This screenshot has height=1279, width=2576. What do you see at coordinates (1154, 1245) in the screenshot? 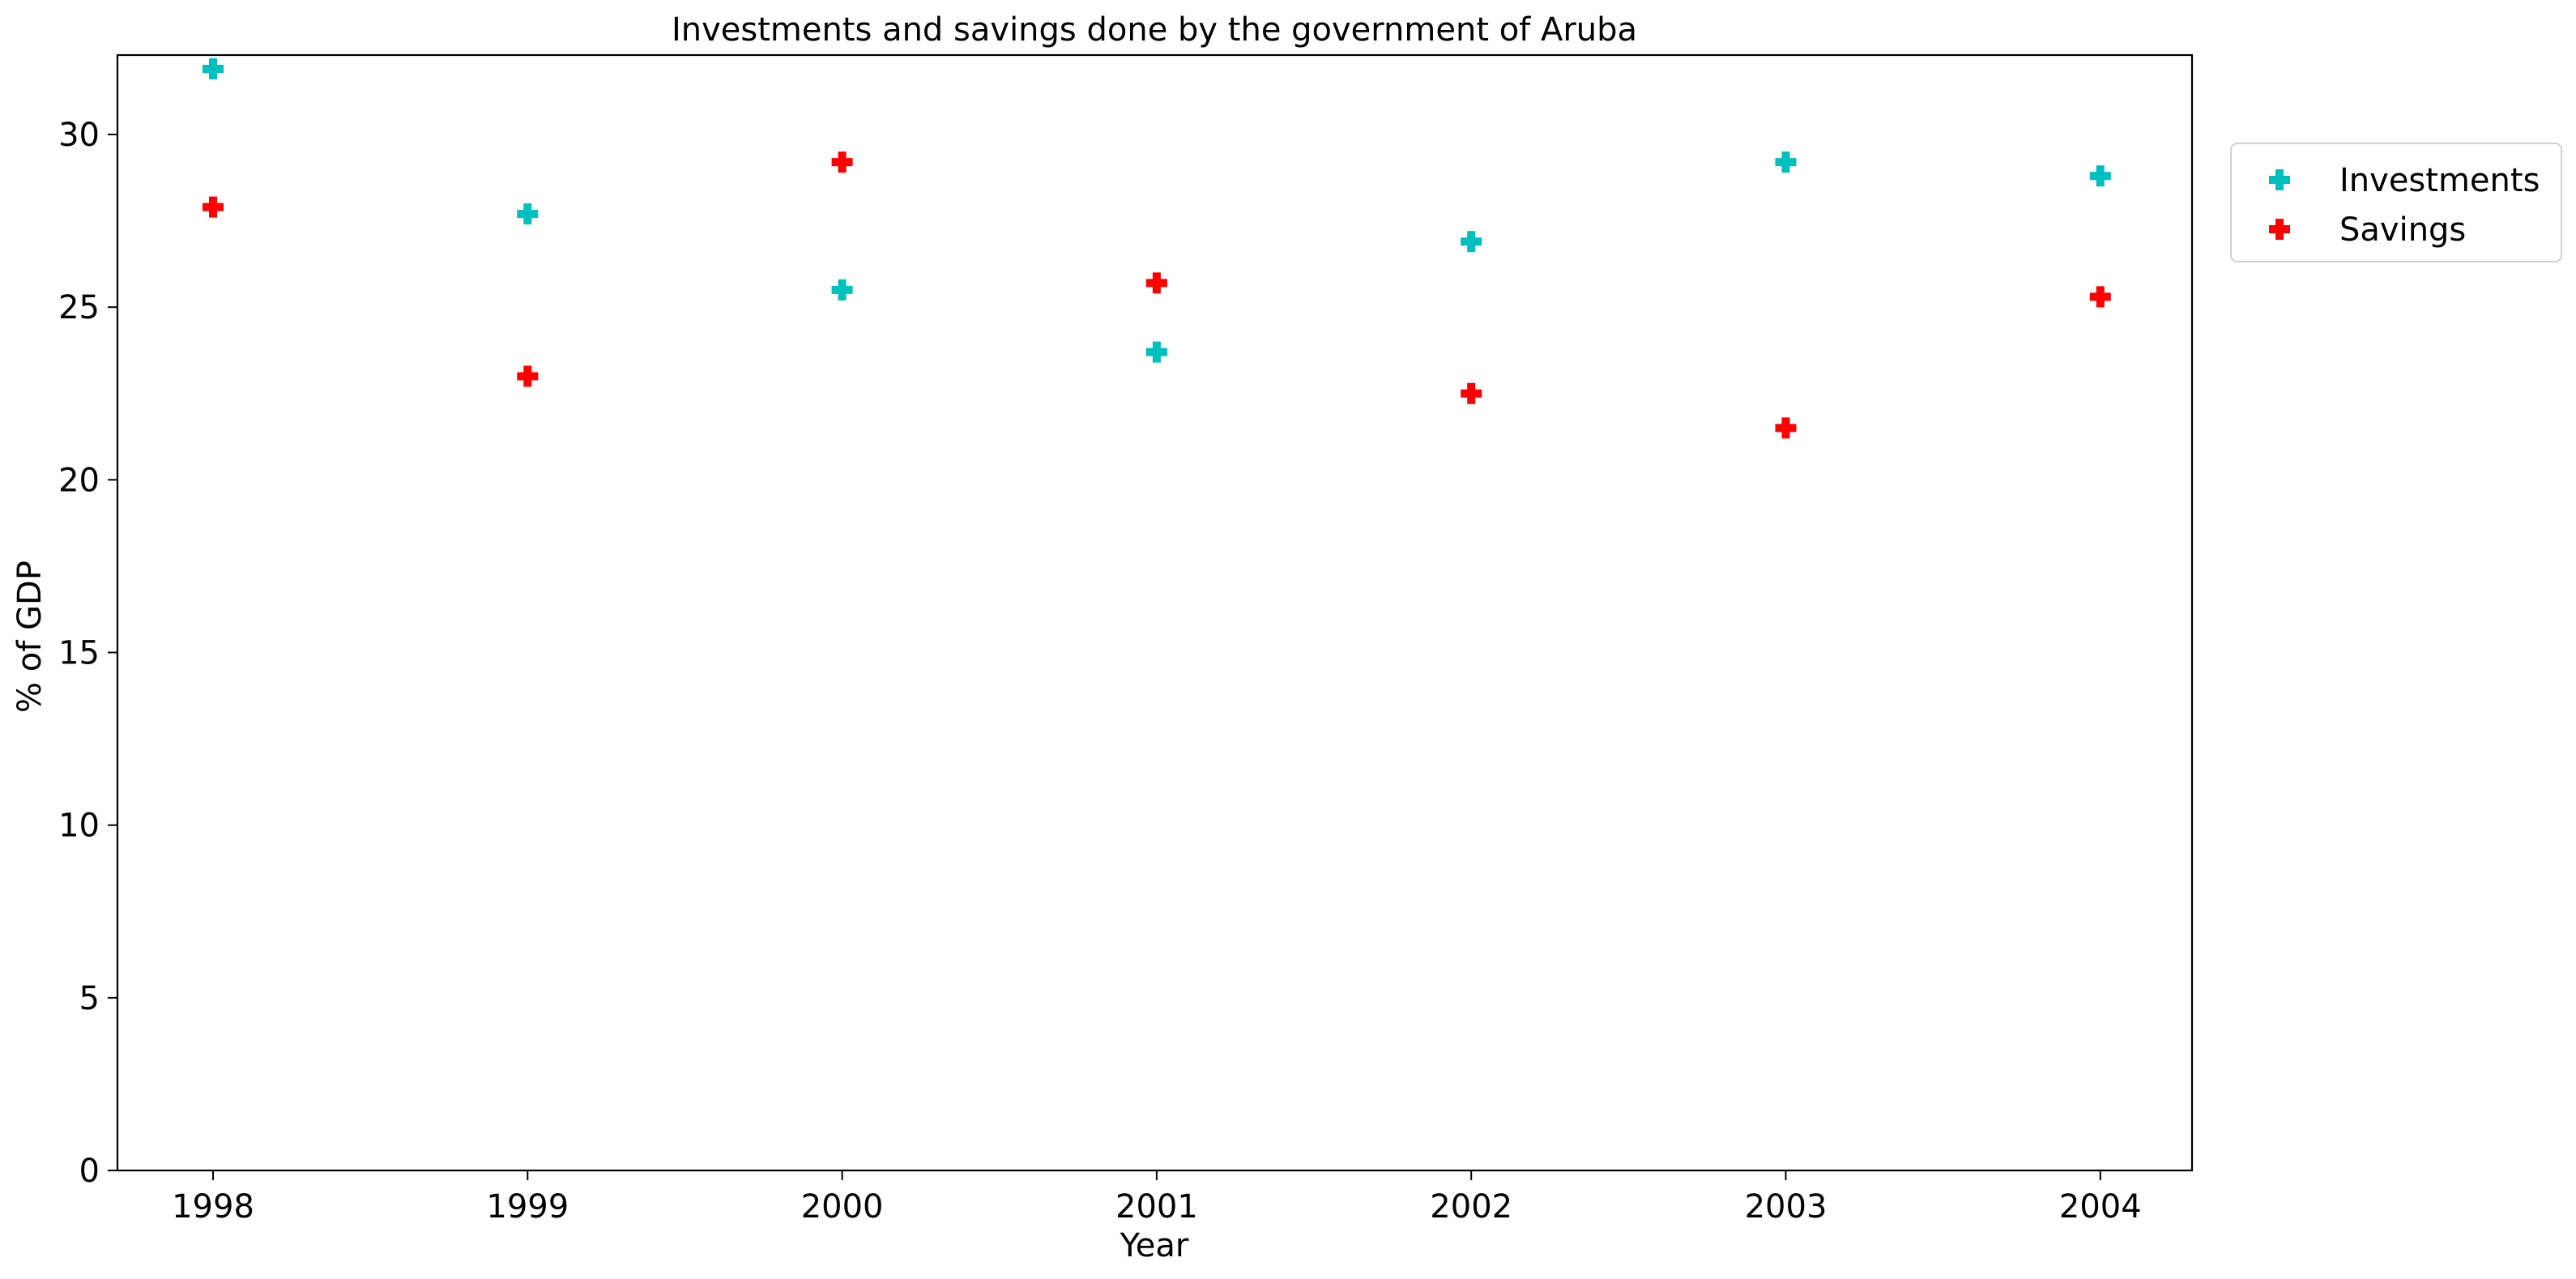
I see `x-axis-title: Year` at bounding box center [1154, 1245].